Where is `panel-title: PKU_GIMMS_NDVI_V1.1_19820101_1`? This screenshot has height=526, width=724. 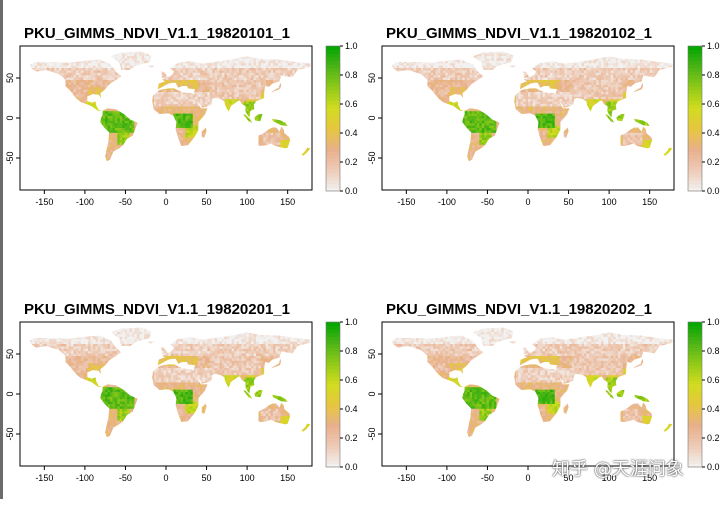 panel-title: PKU_GIMMS_NDVI_V1.1_19820101_1 is located at coordinates (157, 33).